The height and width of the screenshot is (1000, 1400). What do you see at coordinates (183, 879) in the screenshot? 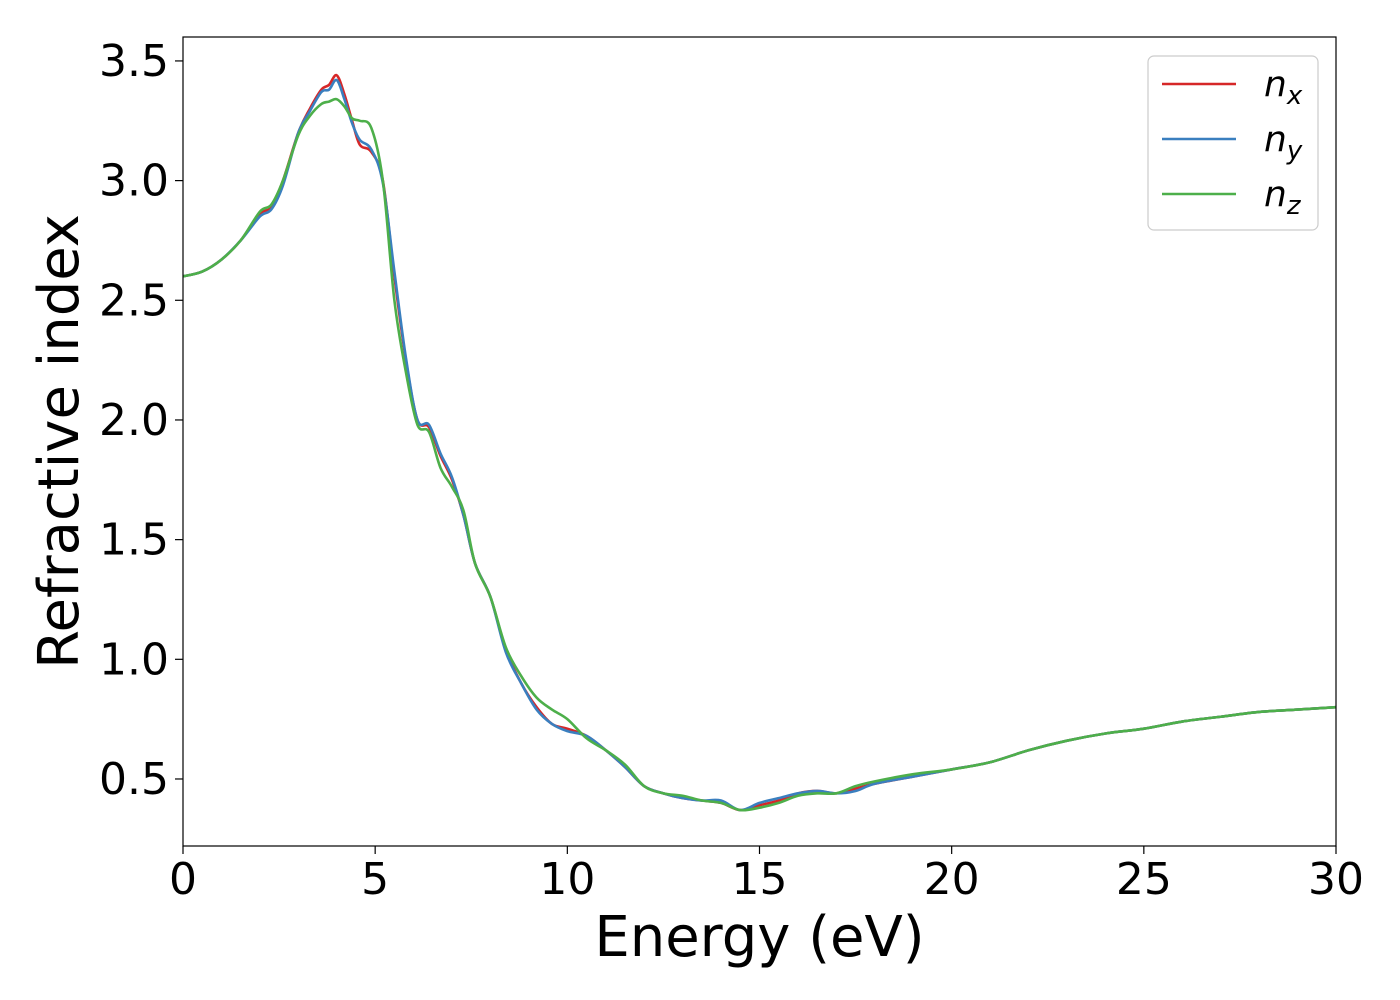
I see `x-tick-label: 0` at bounding box center [183, 879].